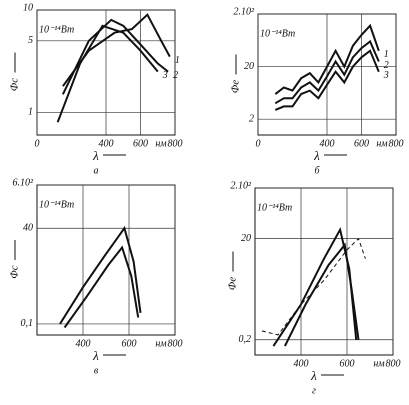 The height and width of the screenshot is (405, 409). Describe the element at coordinates (30, 40) in the screenshot. I see `y-tick-label: 5` at that location.